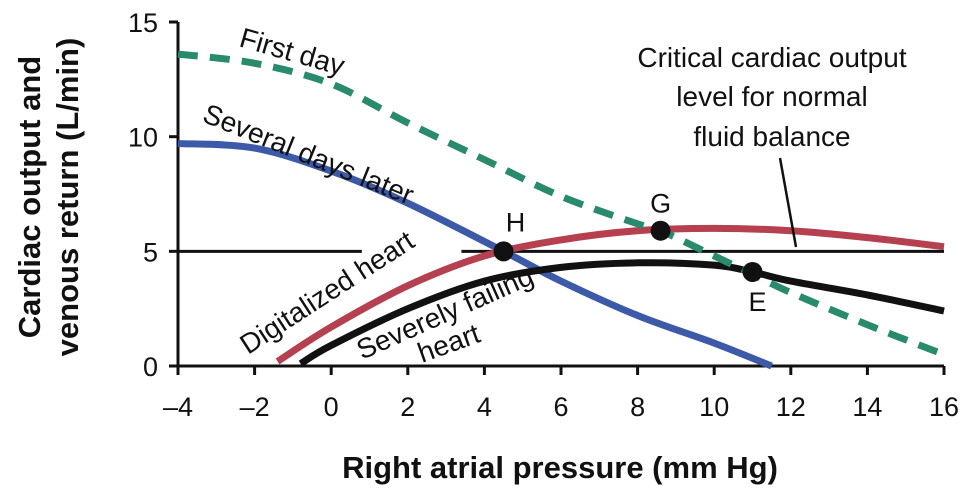  What do you see at coordinates (788, 202) in the screenshot?
I see `critical-leader-line` at bounding box center [788, 202].